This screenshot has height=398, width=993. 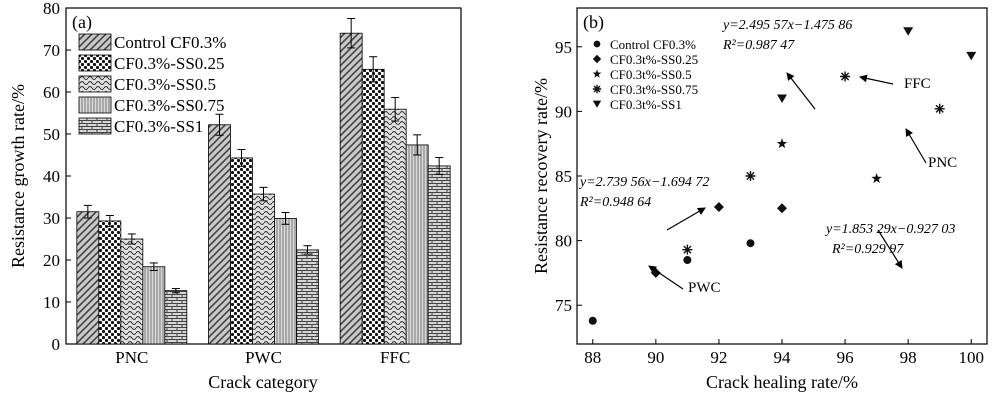 I want to click on x-axis-label: Crack healing rate/%, so click(x=782, y=382).